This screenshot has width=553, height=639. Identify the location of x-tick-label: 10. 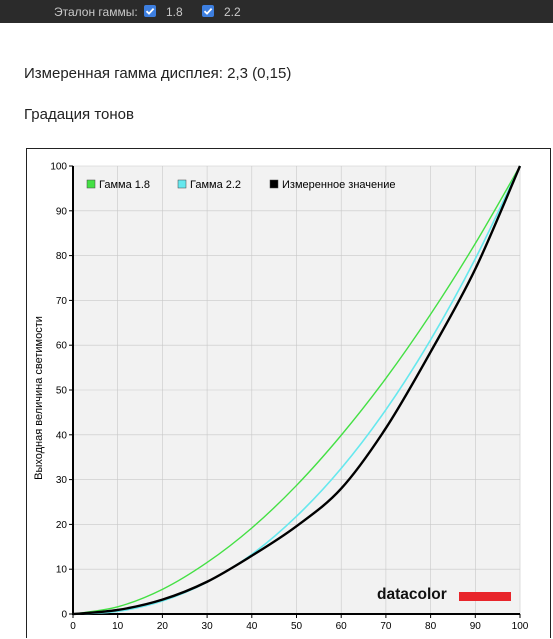
(118, 626).